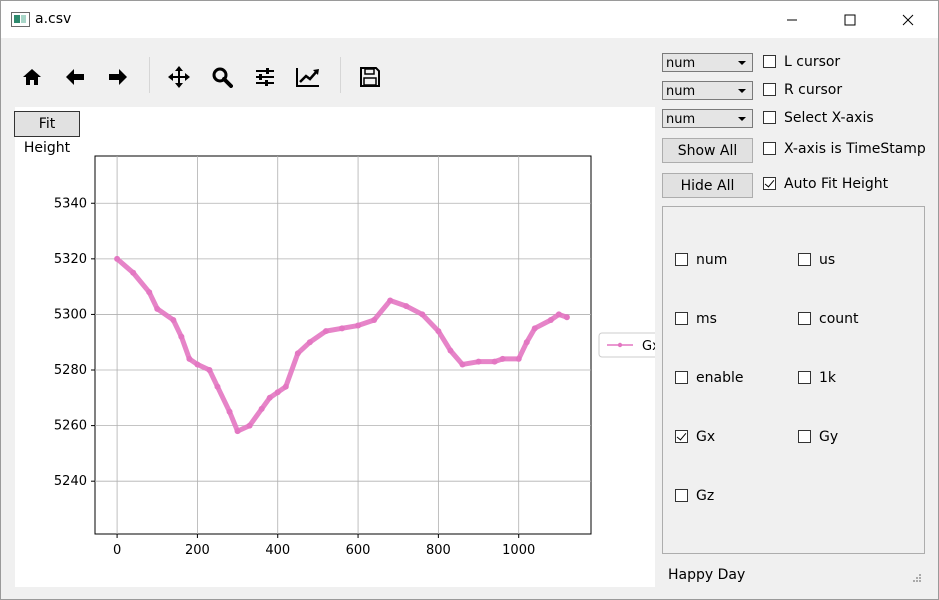 The height and width of the screenshot is (600, 939). I want to click on combo-box-1: num, so click(707, 62).